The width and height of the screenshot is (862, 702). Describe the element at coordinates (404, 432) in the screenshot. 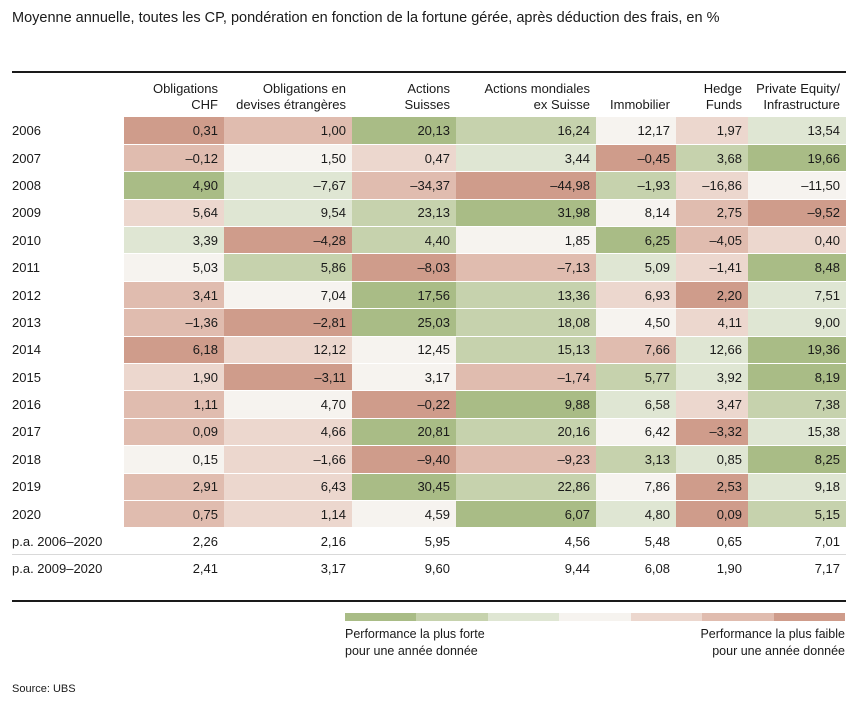

I see `data-cell: 20,81` at that location.